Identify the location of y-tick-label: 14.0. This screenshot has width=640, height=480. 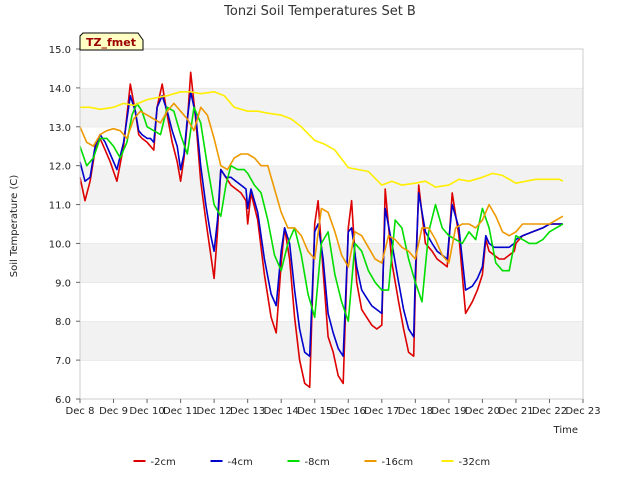
(60, 89).